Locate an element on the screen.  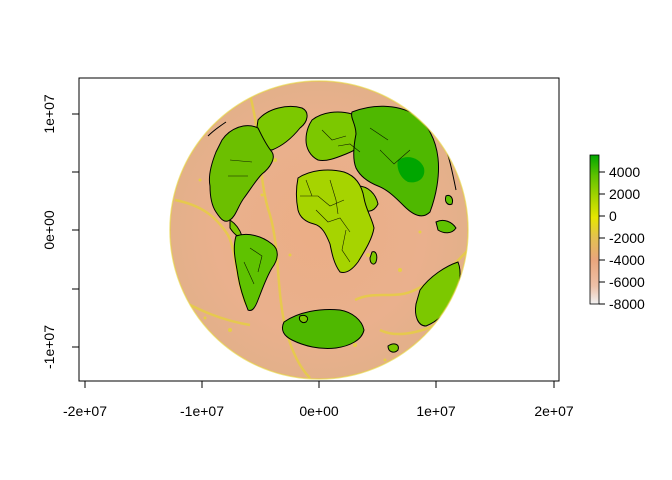
madagascar is located at coordinates (373, 258).